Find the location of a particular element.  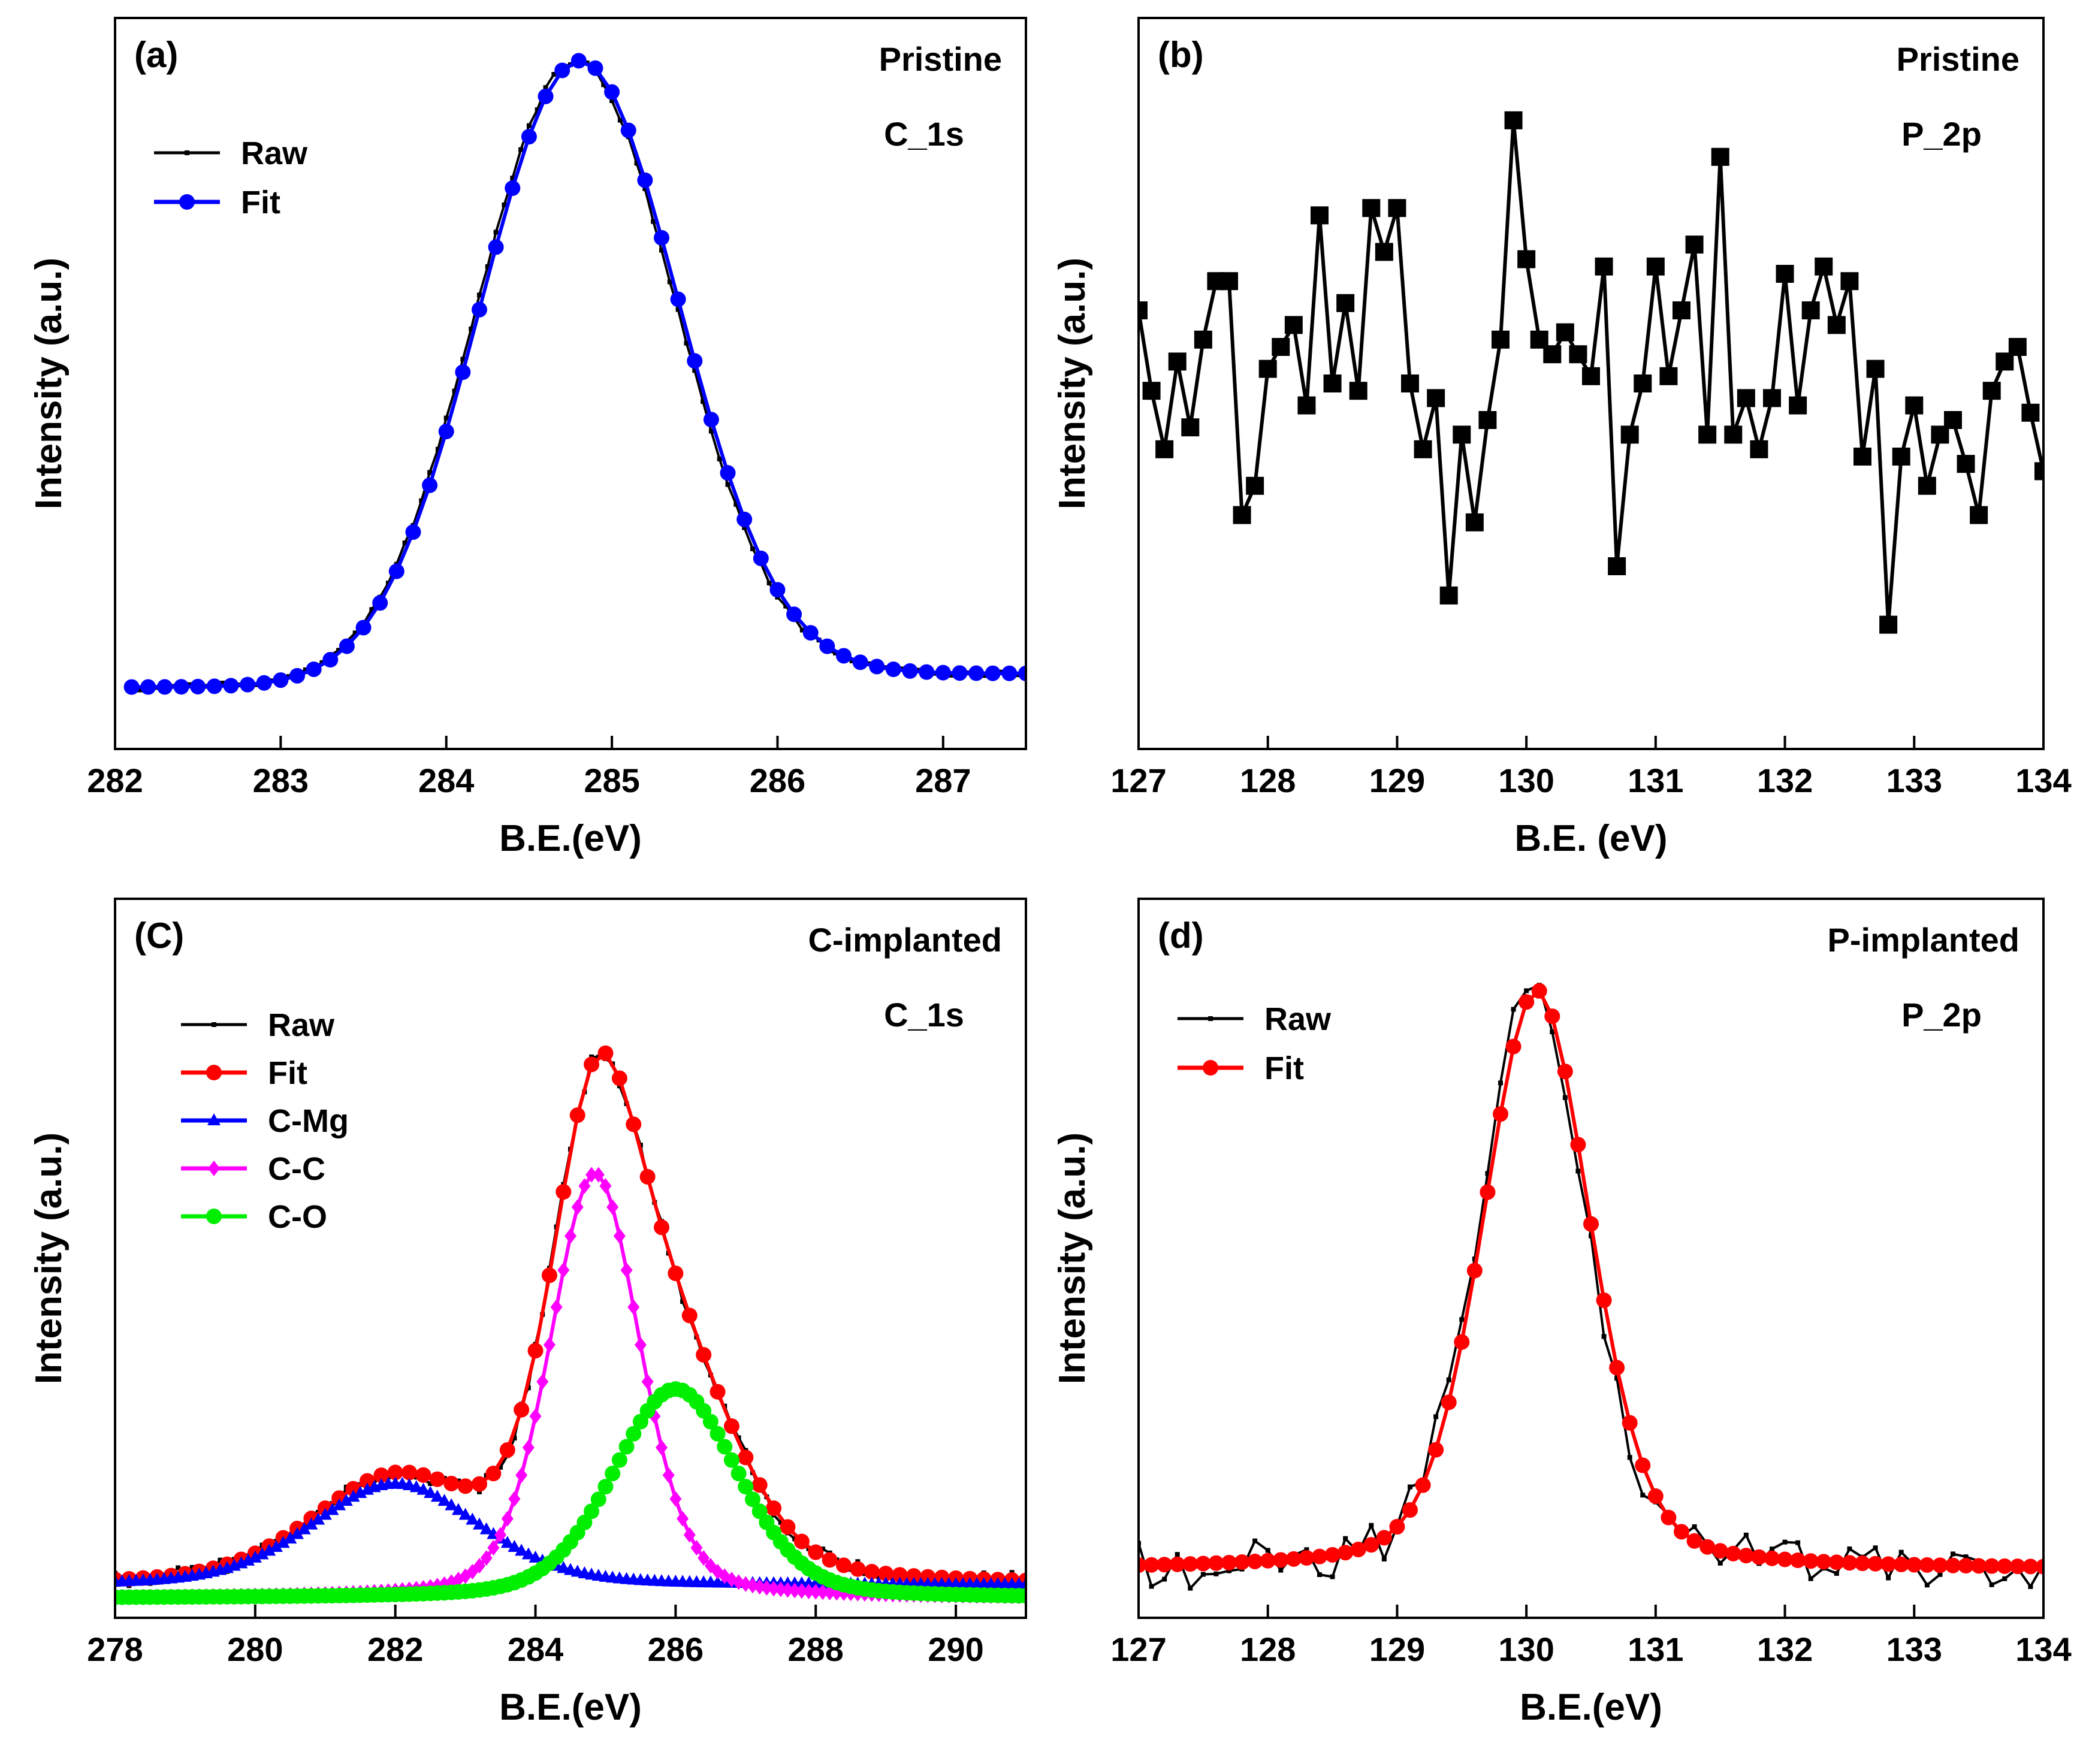

x-tick-label: 288 is located at coordinates (816, 1649).